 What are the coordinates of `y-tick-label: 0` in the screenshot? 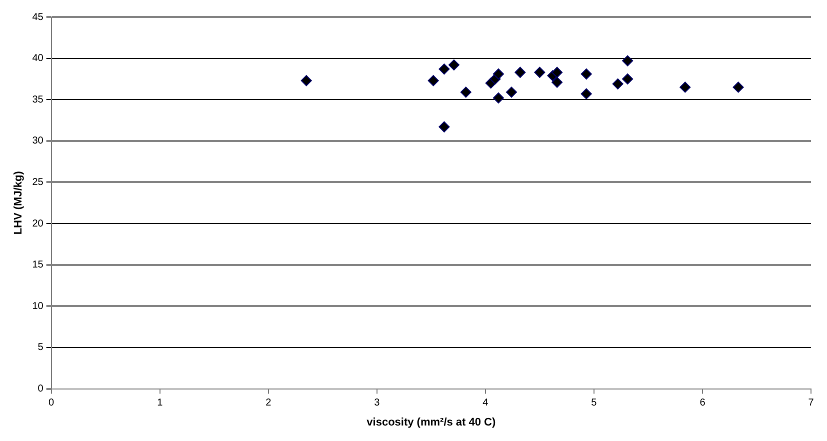 It's located at (41, 389).